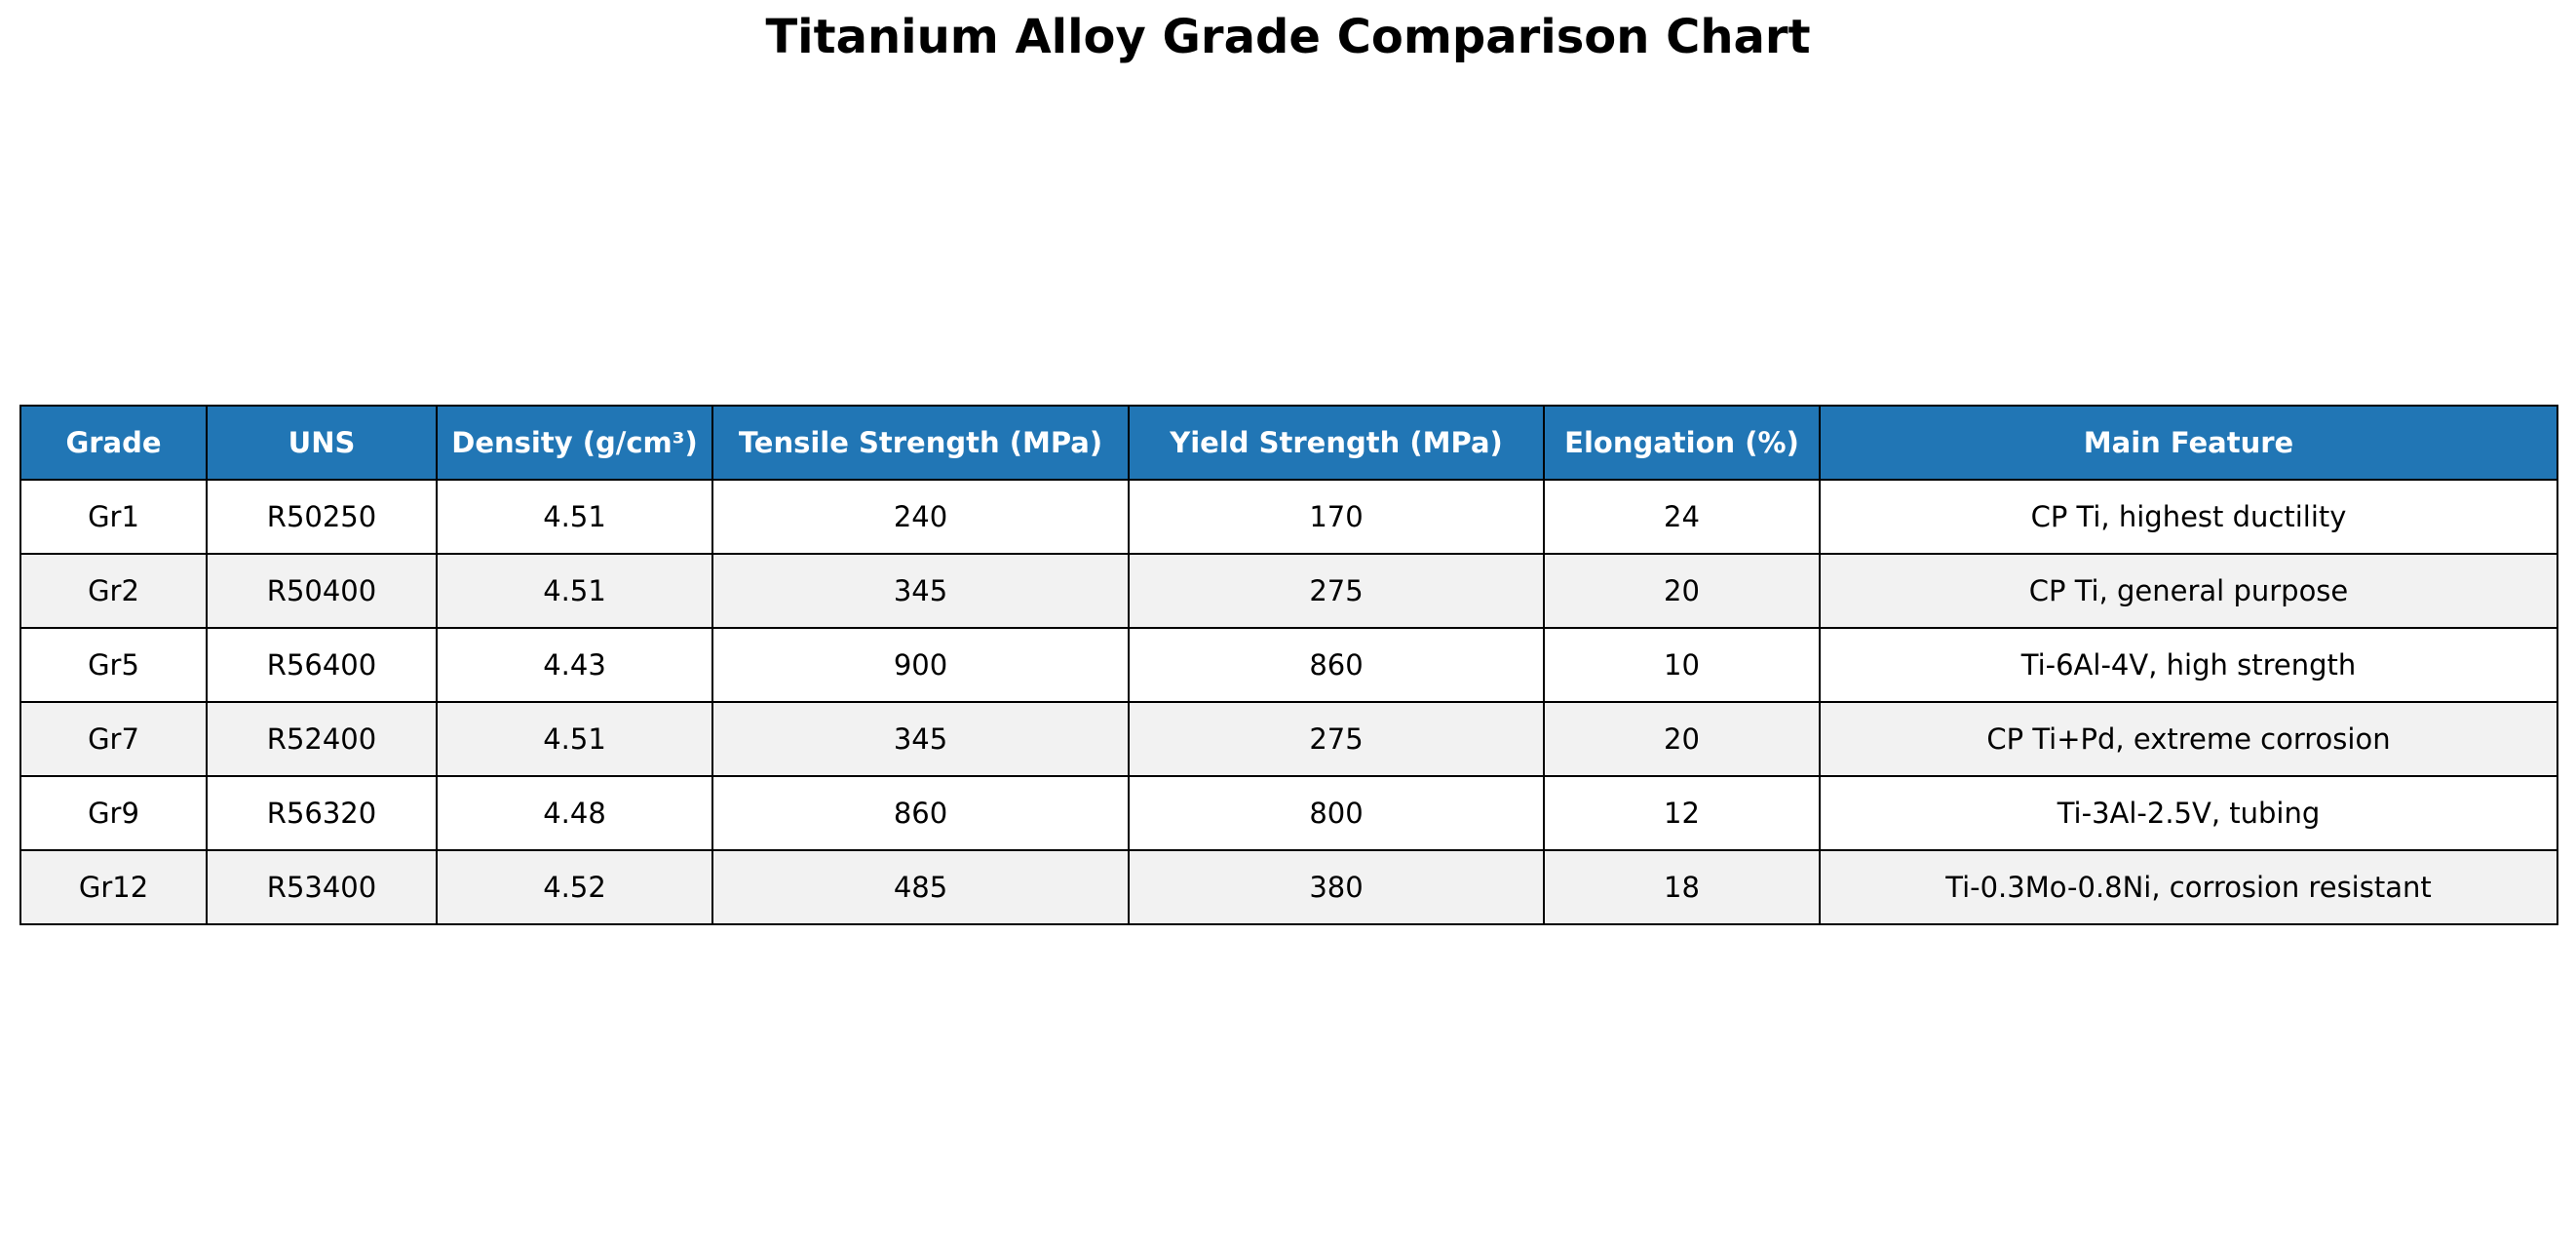  I want to click on table-cell: Gr7, so click(113, 739).